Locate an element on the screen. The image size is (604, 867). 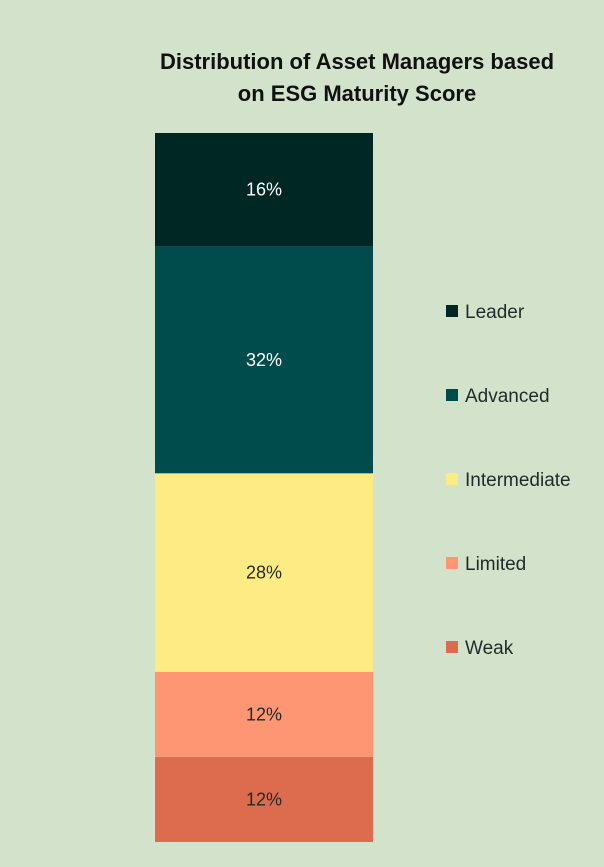
legend-item-limited: Limited is located at coordinates (486, 564).